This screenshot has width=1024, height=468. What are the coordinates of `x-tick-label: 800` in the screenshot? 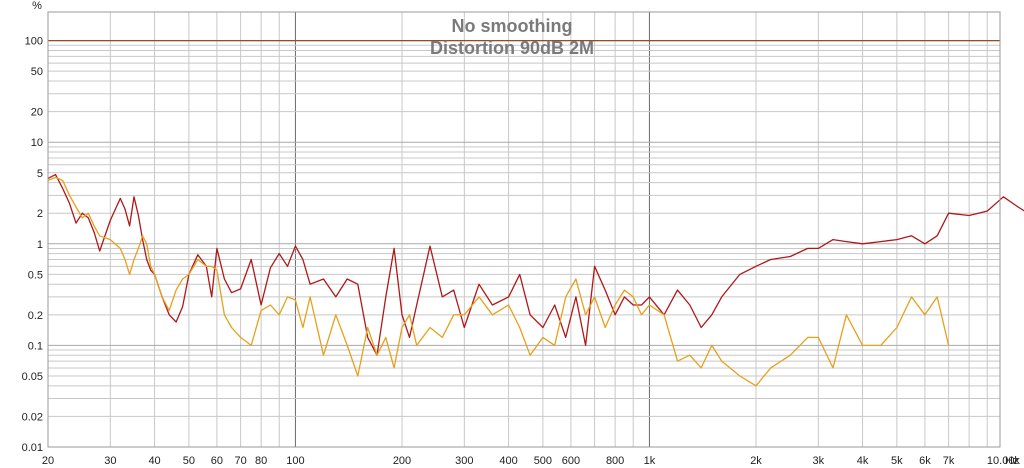 It's located at (615, 461).